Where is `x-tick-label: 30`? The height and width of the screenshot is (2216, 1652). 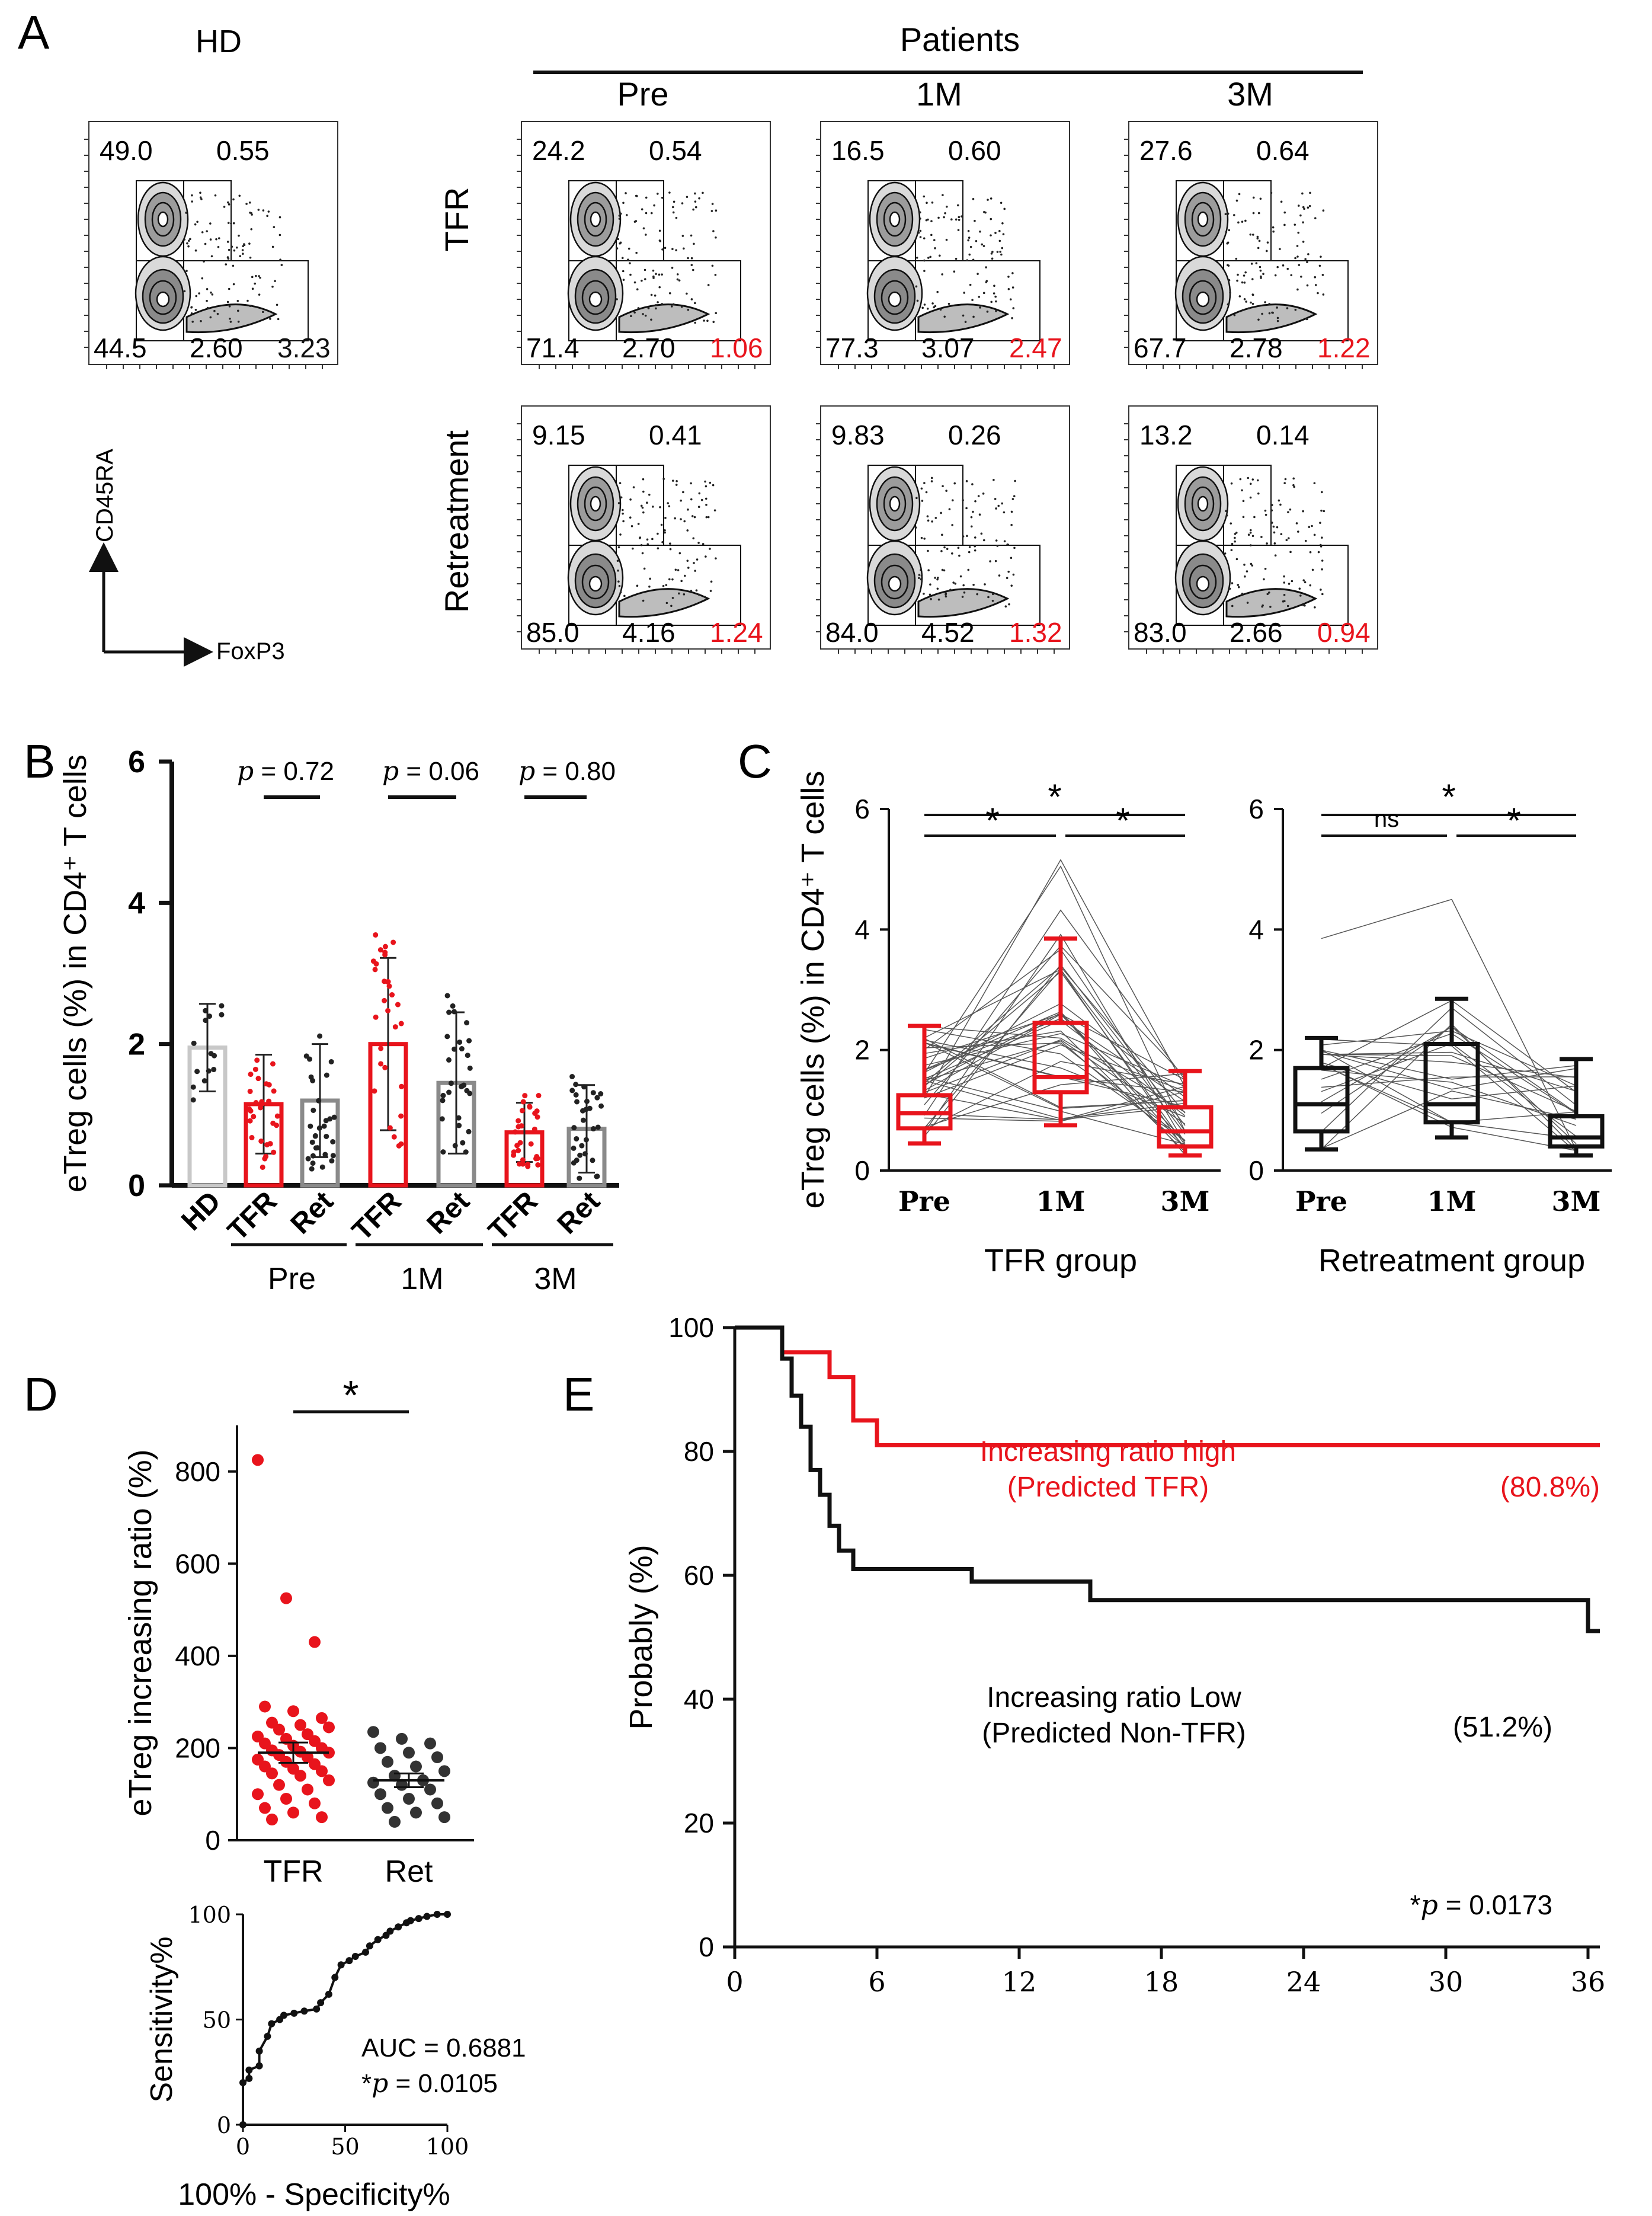
x-tick-label: 30 is located at coordinates (1446, 1982).